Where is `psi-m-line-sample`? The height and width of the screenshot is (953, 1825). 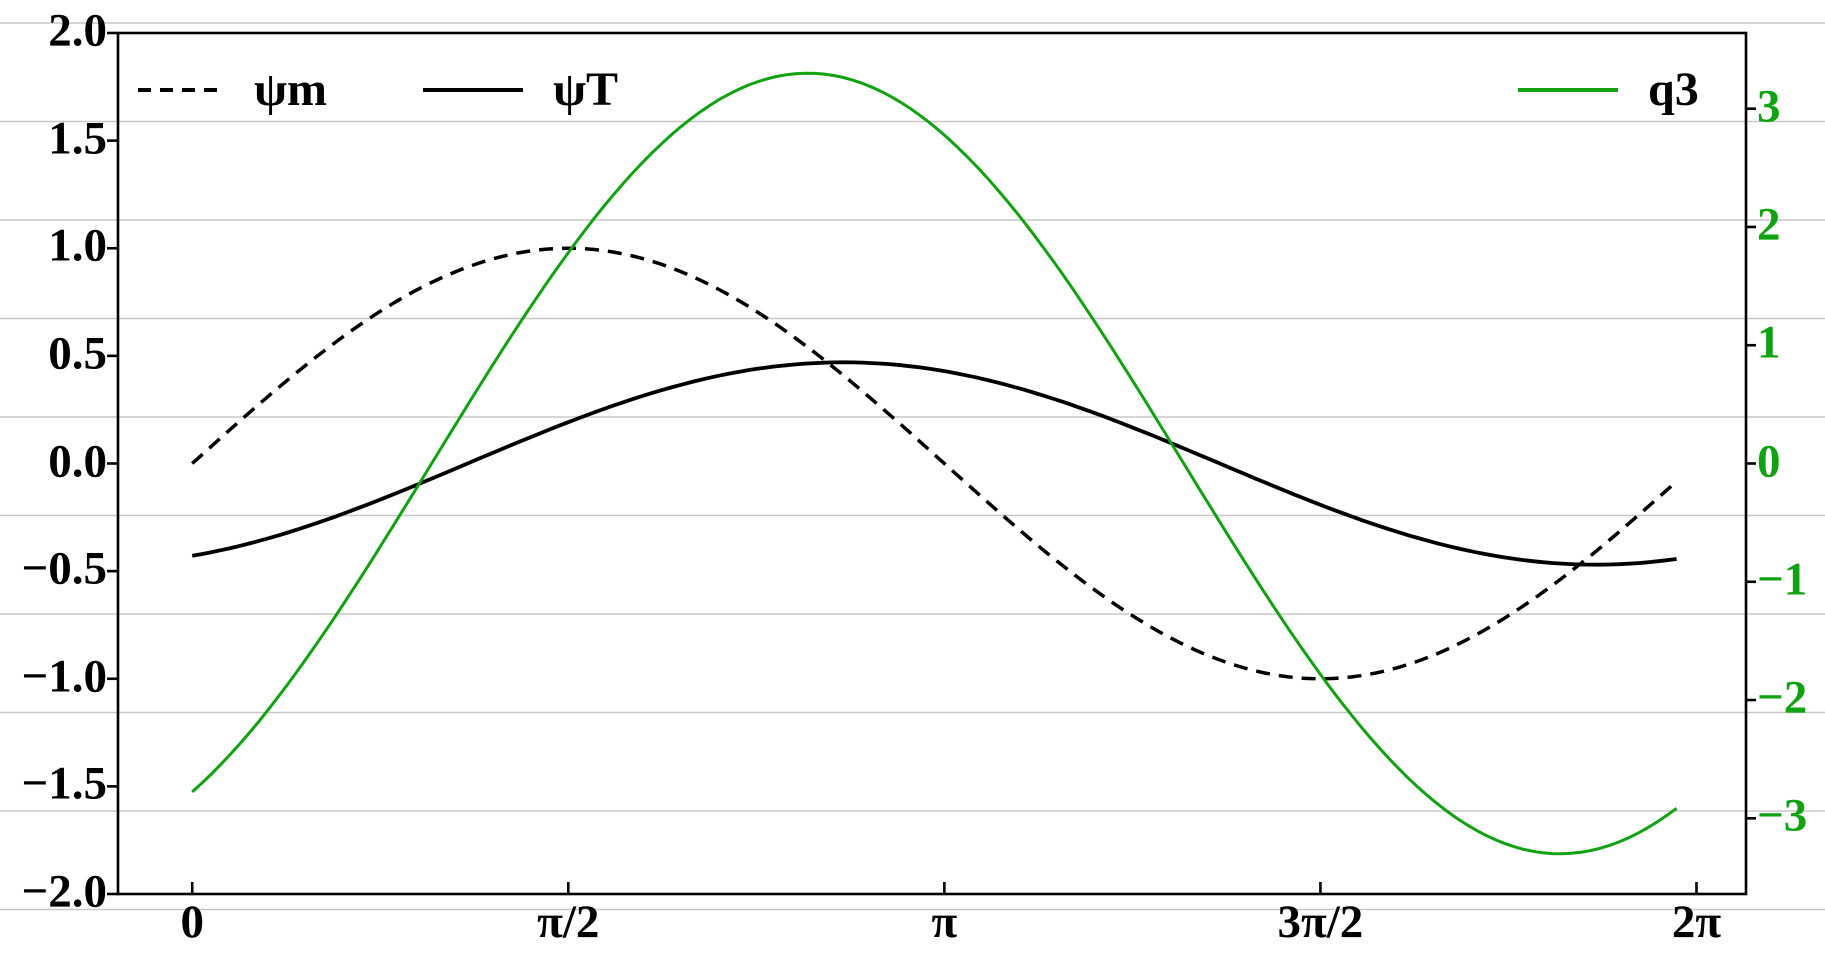 psi-m-line-sample is located at coordinates (181, 90).